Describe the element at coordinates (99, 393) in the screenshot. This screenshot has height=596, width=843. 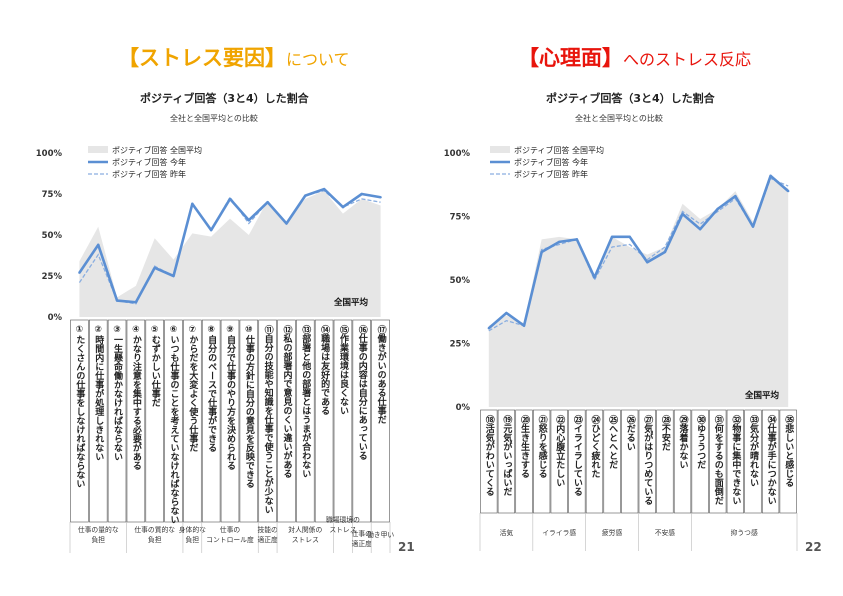
I see `category-label: ②時間内に仕事が処理しきれない` at that location.